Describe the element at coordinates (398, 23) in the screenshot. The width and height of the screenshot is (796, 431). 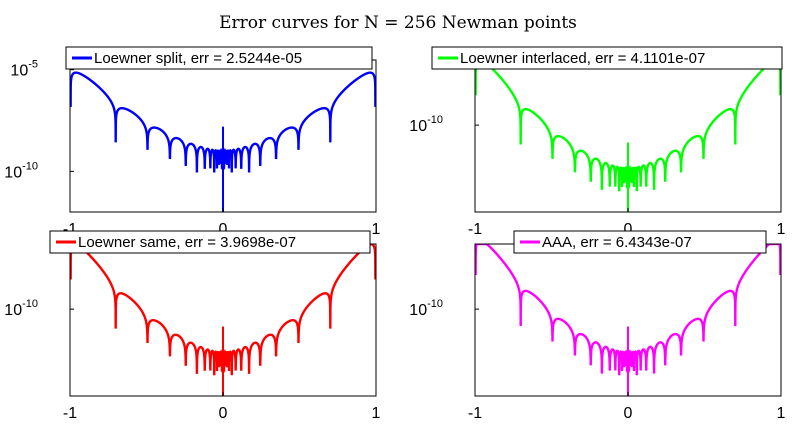
I see `figure-title: Error curves for N = 256 Newman points` at that location.